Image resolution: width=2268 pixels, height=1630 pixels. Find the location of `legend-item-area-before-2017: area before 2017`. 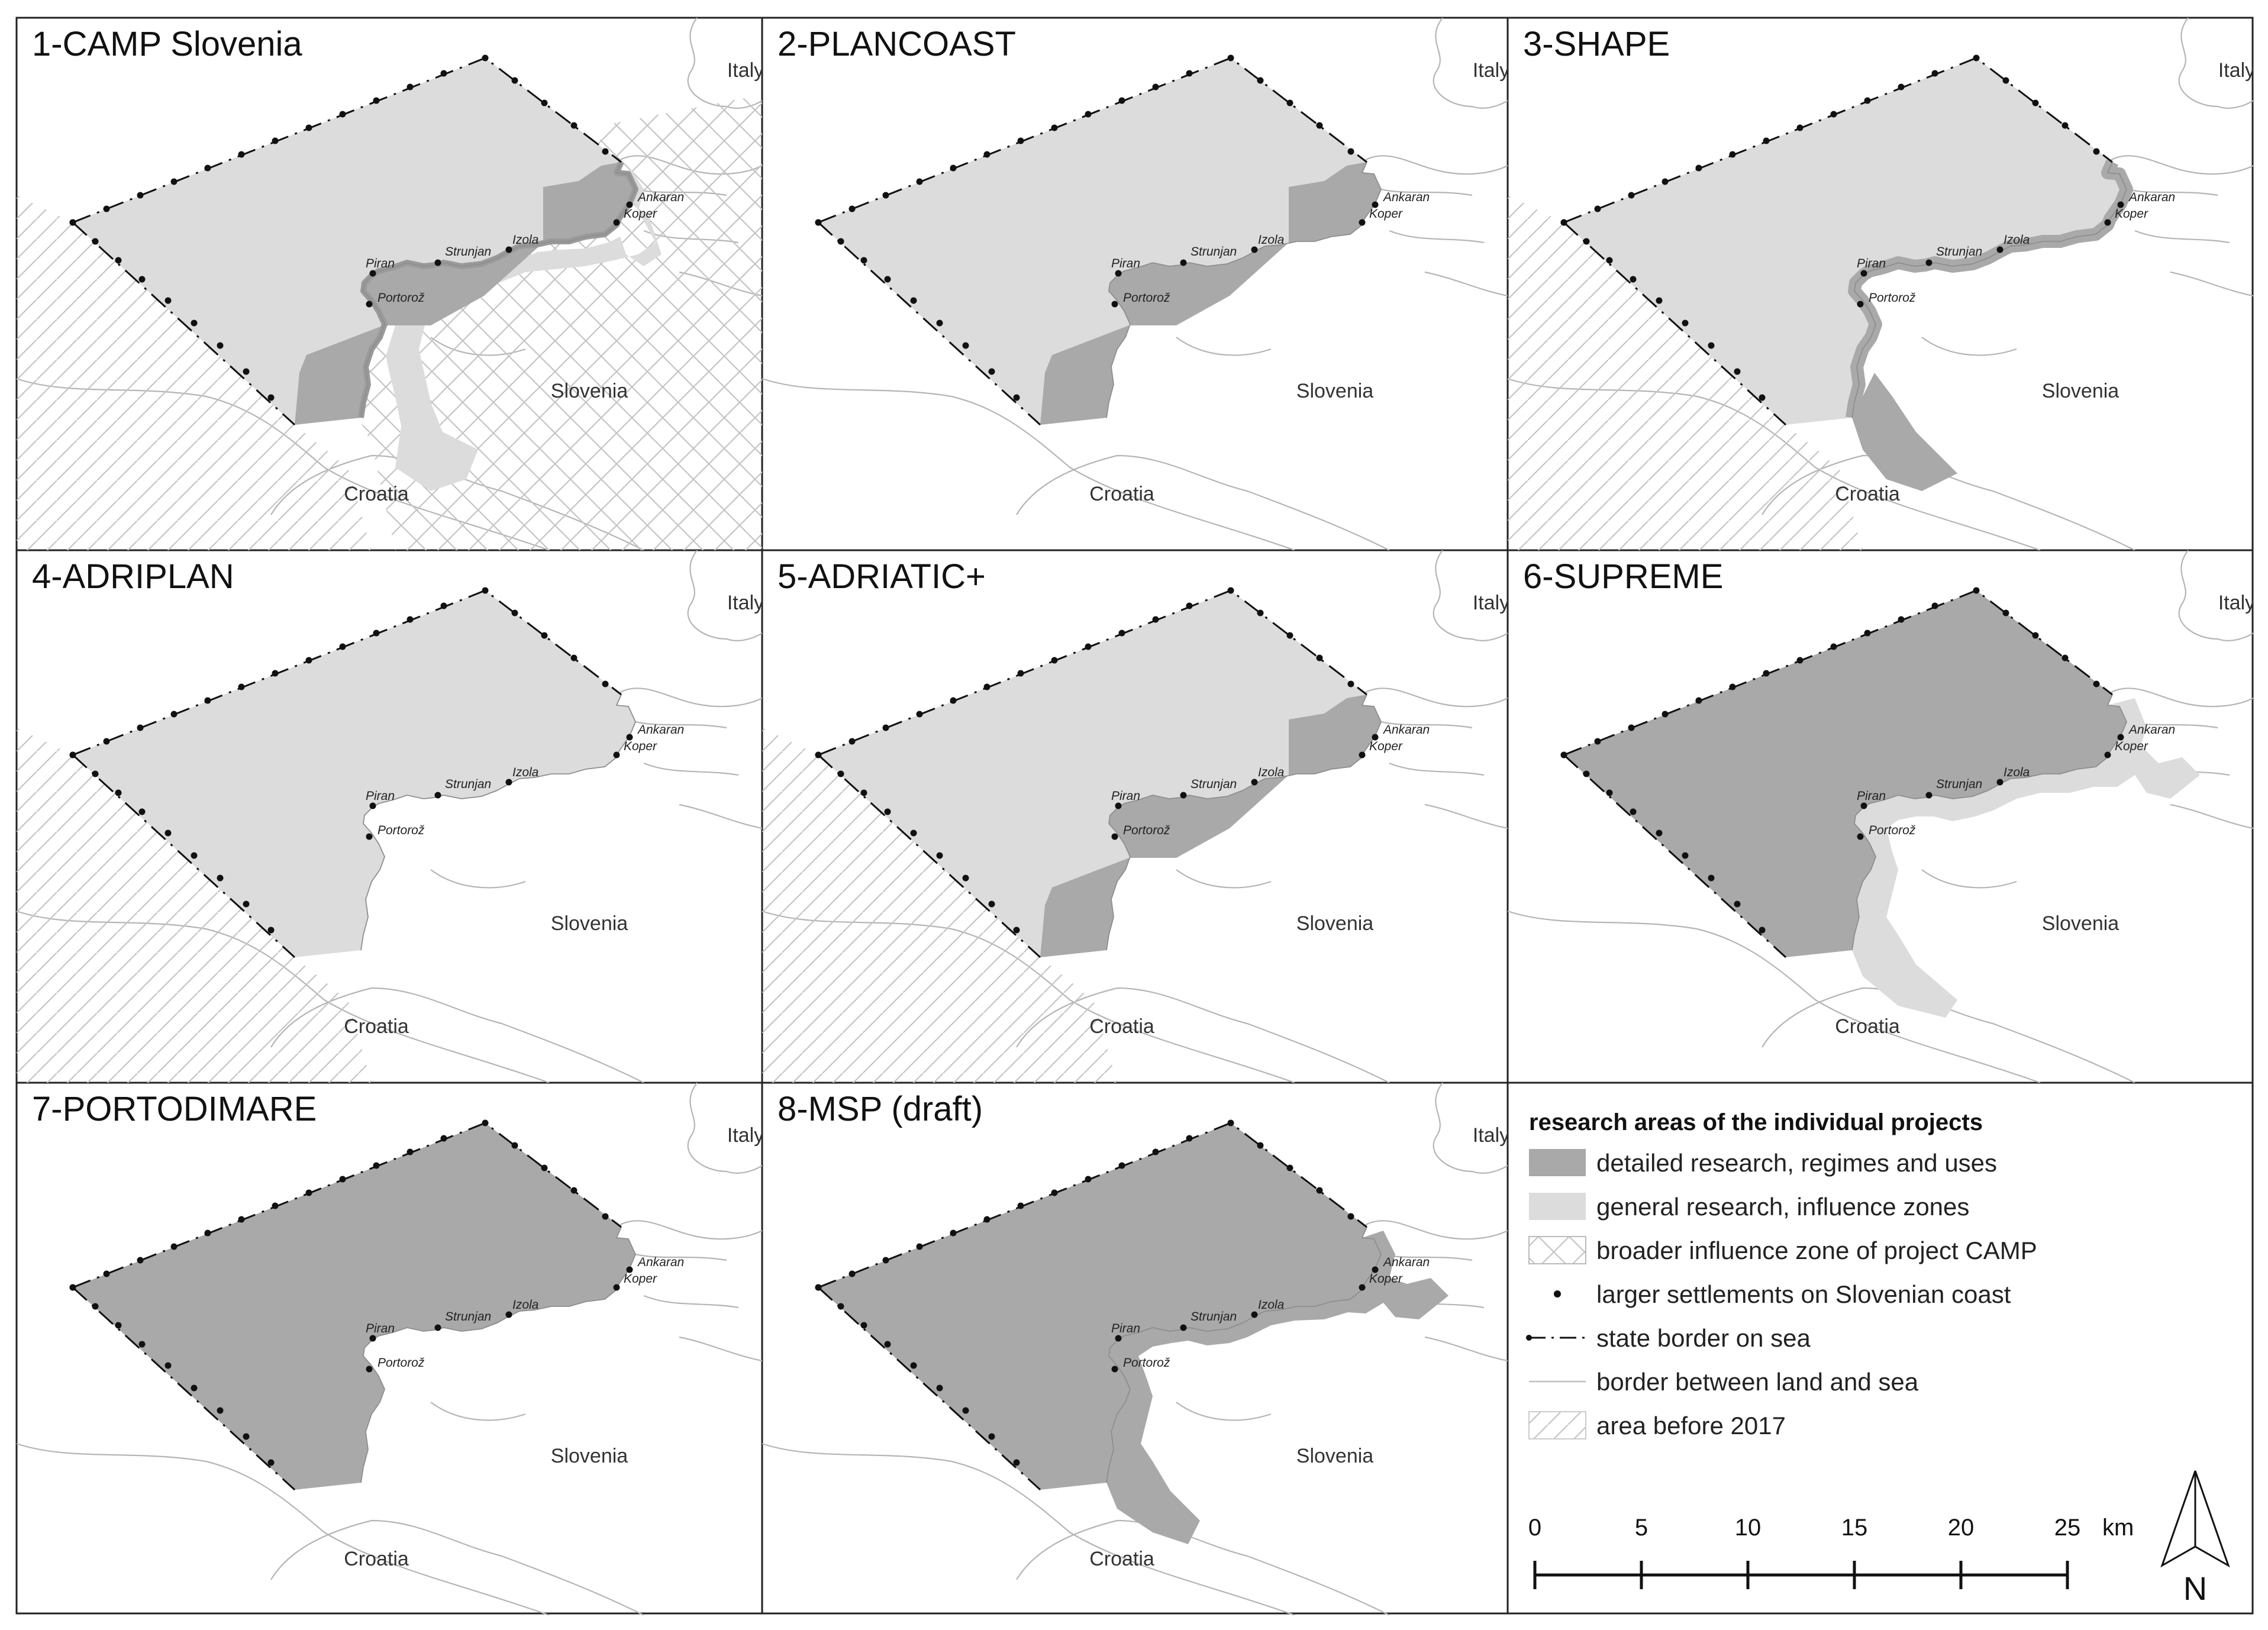

legend-item-area-before-2017: area before 2017 is located at coordinates (1691, 1425).